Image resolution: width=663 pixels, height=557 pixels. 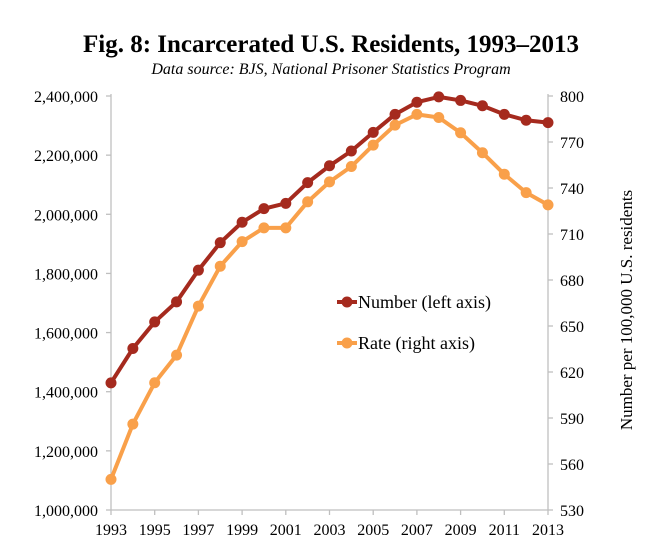 I want to click on legend: Number (left axis) Rate (right axis), so click(x=414, y=323).